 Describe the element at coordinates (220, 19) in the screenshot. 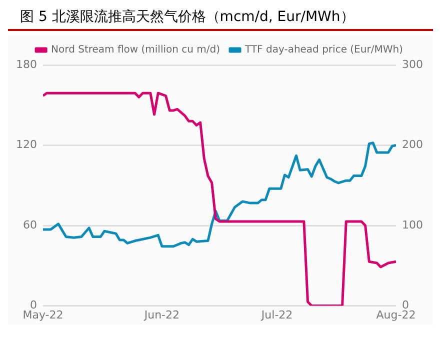

I see `chart-title: 图 5 北溪限流推高天然气价格（mcm/d, Eur/MWh）` at that location.